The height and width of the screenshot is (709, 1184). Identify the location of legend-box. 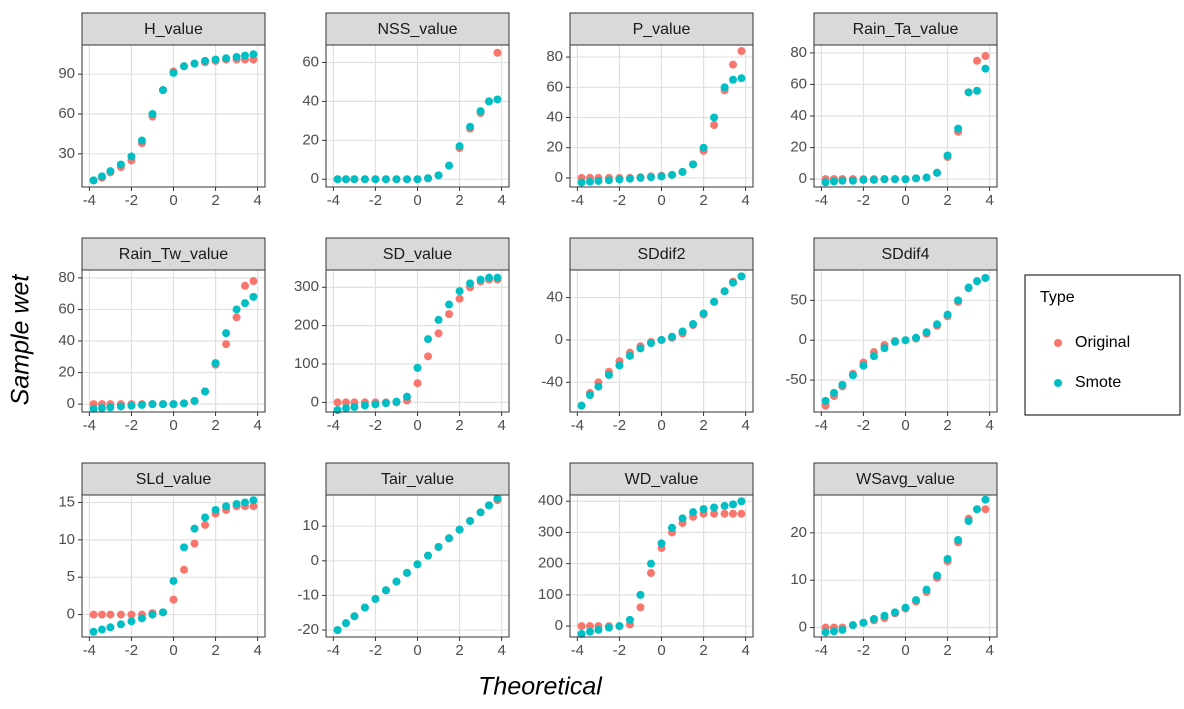
(1102, 345).